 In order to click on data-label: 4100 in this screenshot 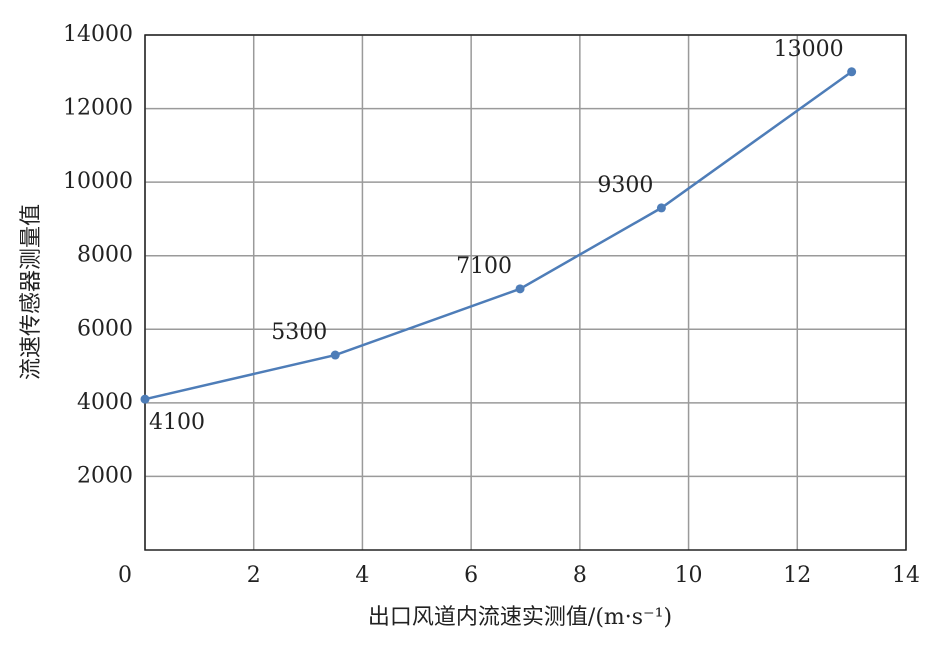, I will do `click(177, 422)`.